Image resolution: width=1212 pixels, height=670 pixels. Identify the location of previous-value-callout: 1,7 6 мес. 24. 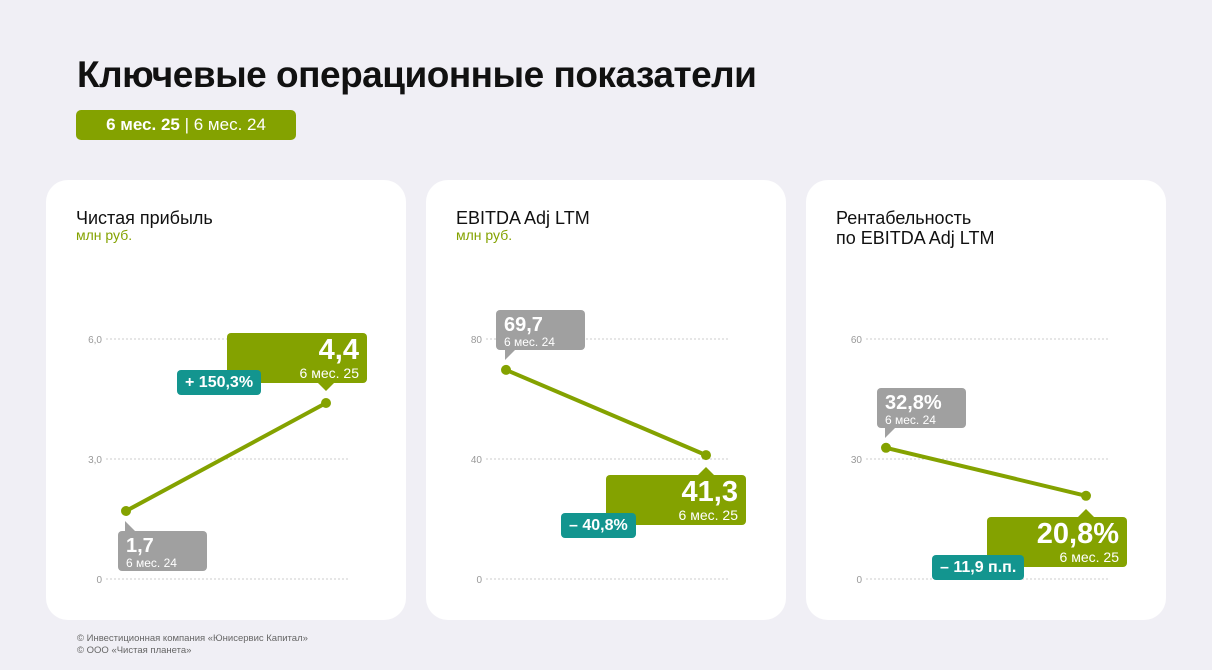
(162, 551).